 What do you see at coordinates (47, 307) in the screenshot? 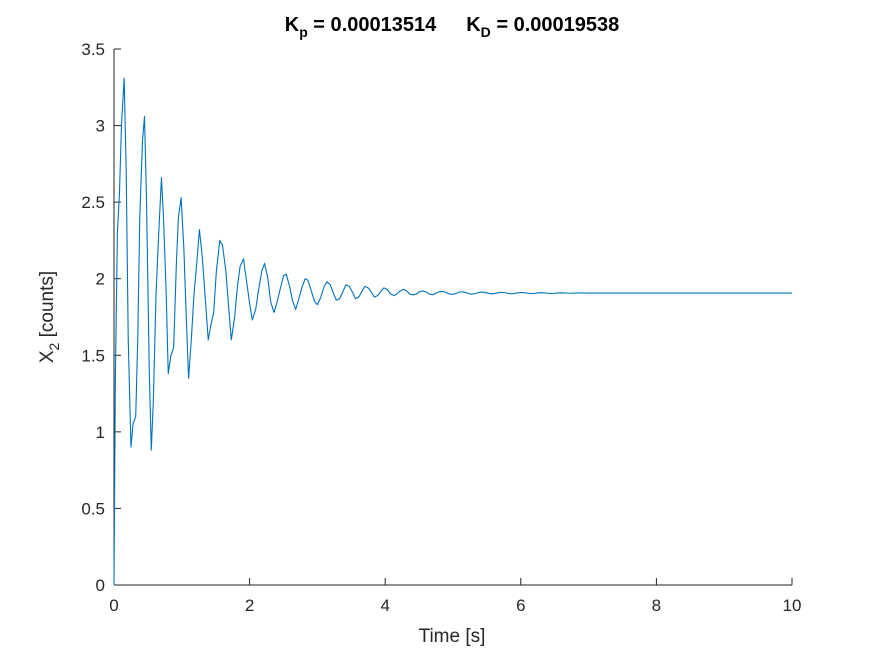
I see `y-axis-unit: [counts]` at bounding box center [47, 307].